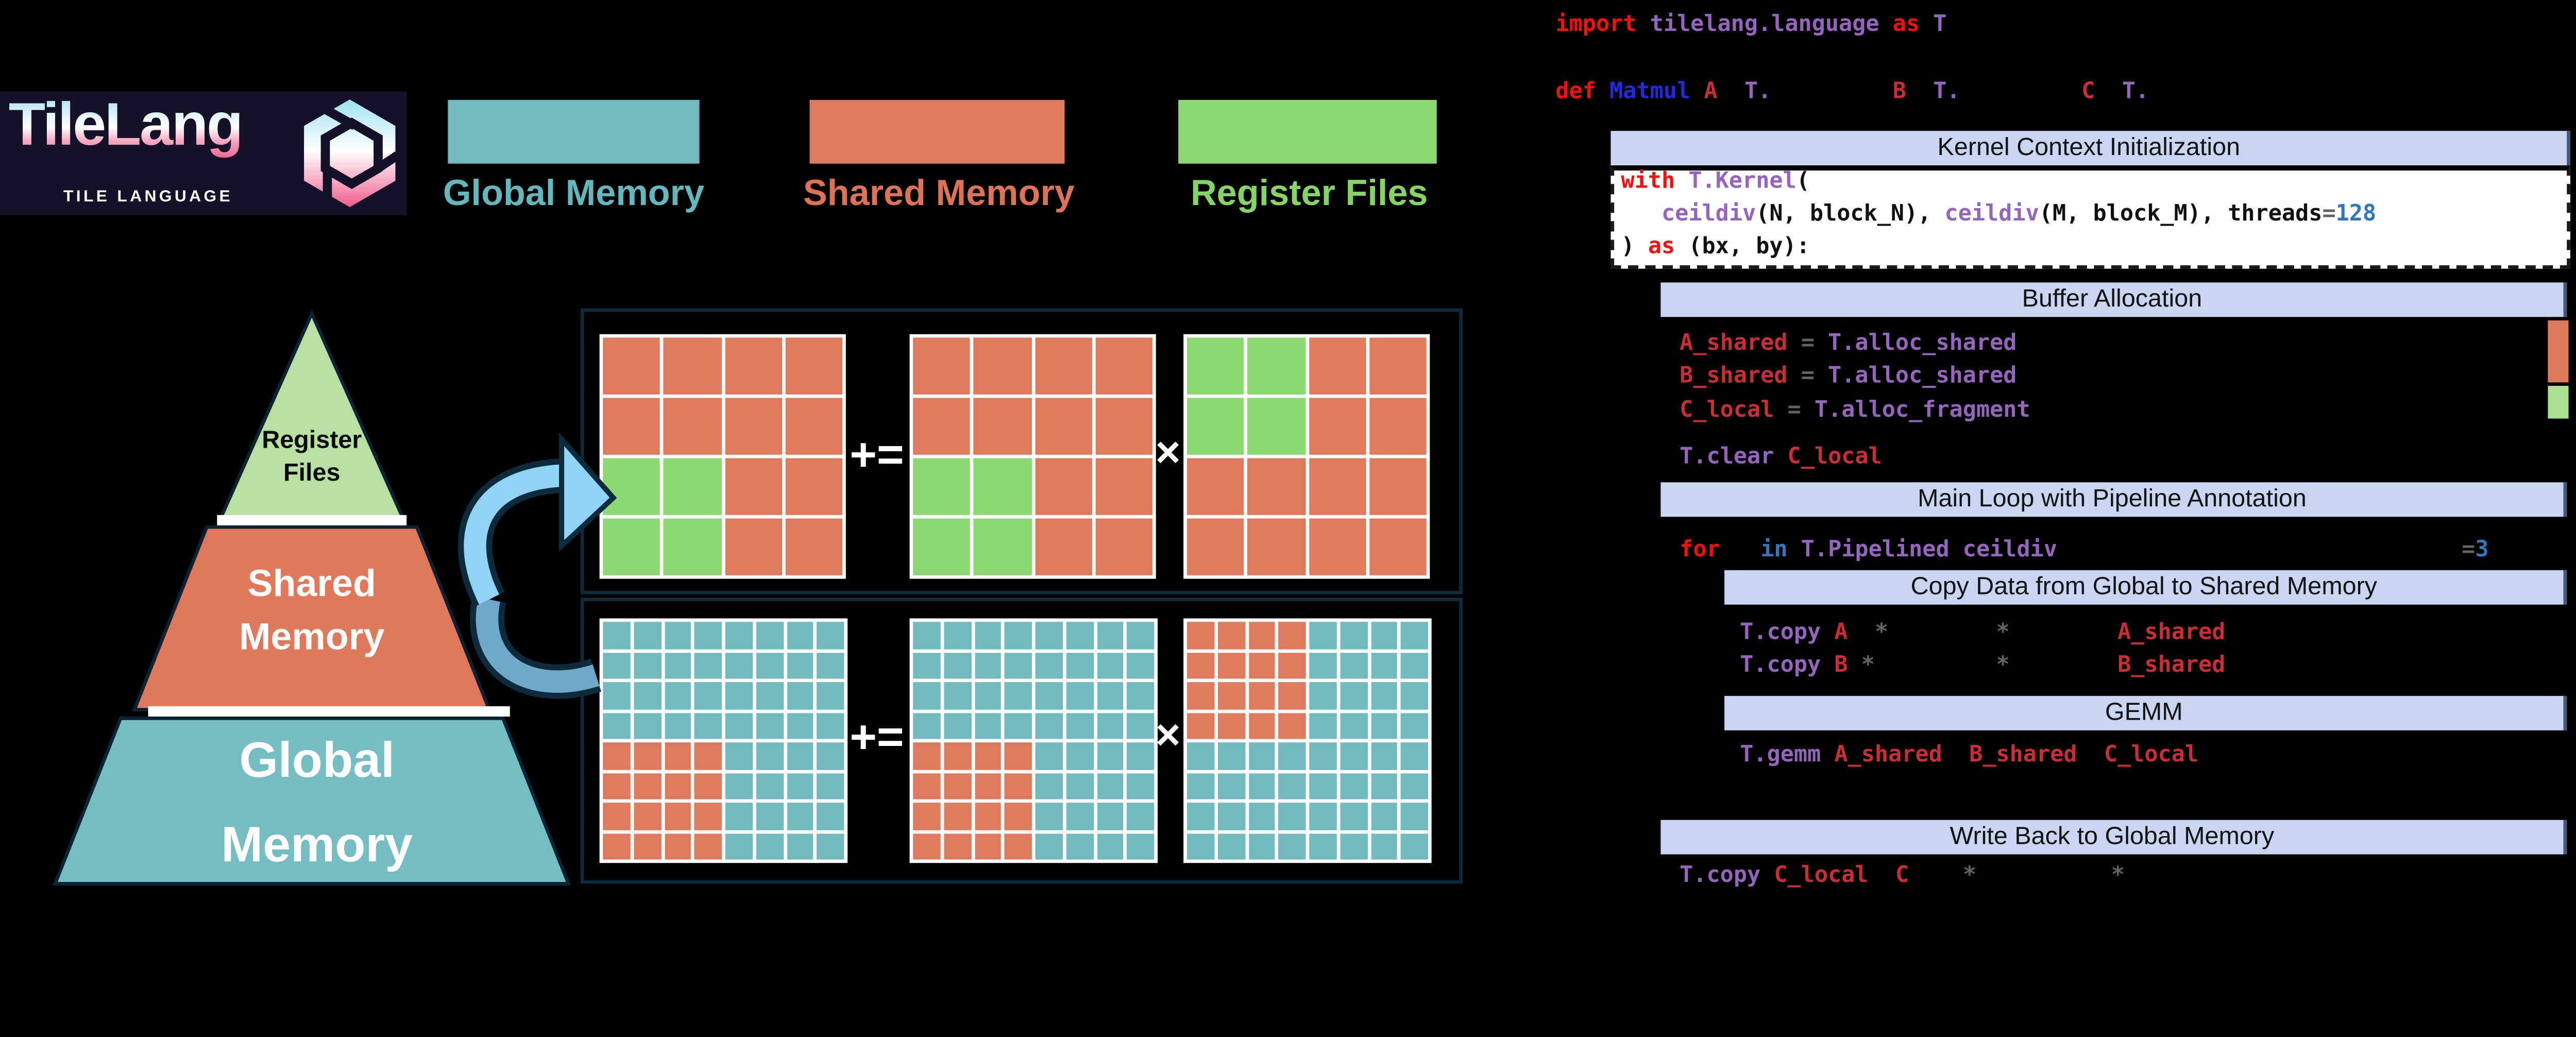  Describe the element at coordinates (1841, 666) in the screenshot. I see `code-token: B` at that location.